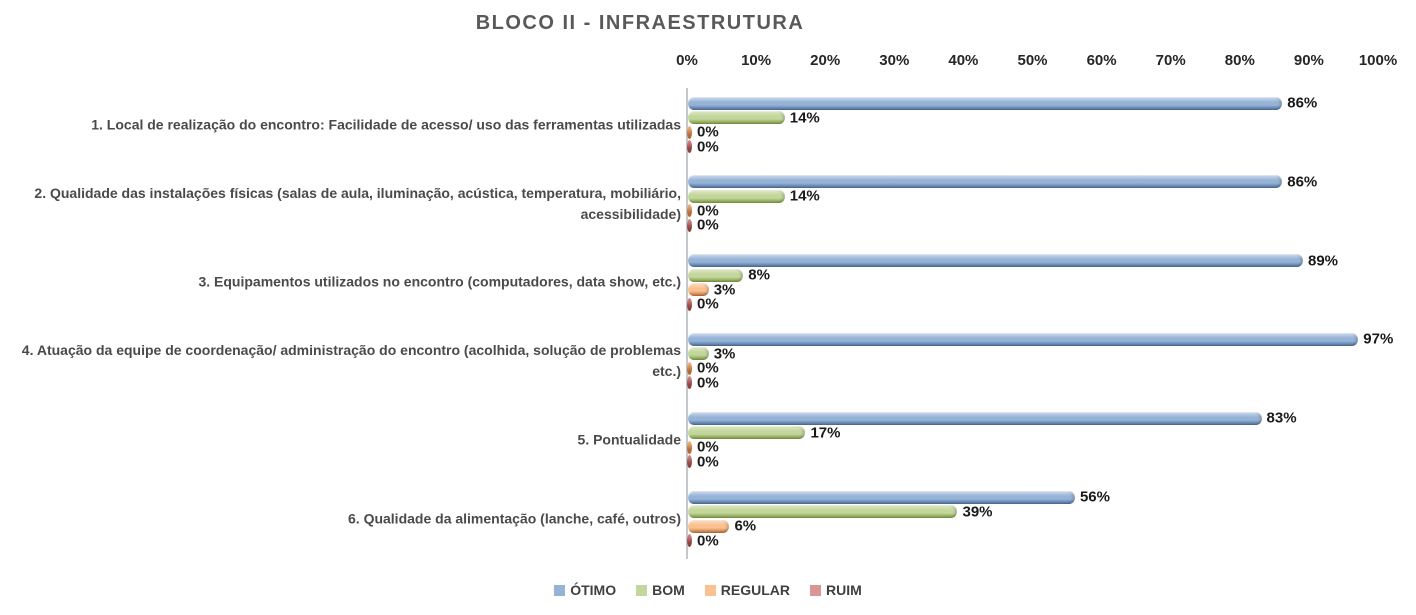 Image resolution: width=1416 pixels, height=615 pixels. What do you see at coordinates (593, 590) in the screenshot?
I see `legend-label: ÓTIMO` at bounding box center [593, 590].